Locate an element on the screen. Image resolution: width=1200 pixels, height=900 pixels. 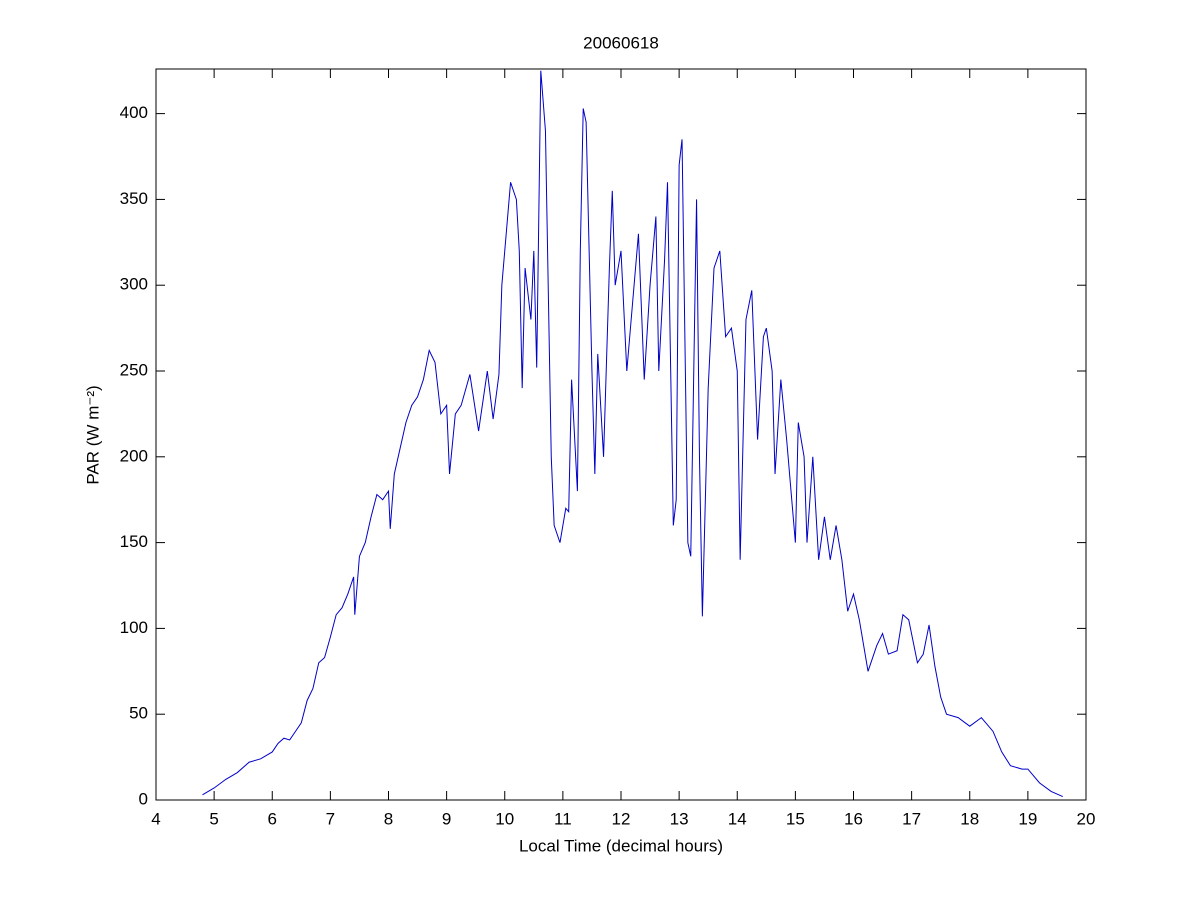
y-tick-label: 300 is located at coordinates (134, 284).